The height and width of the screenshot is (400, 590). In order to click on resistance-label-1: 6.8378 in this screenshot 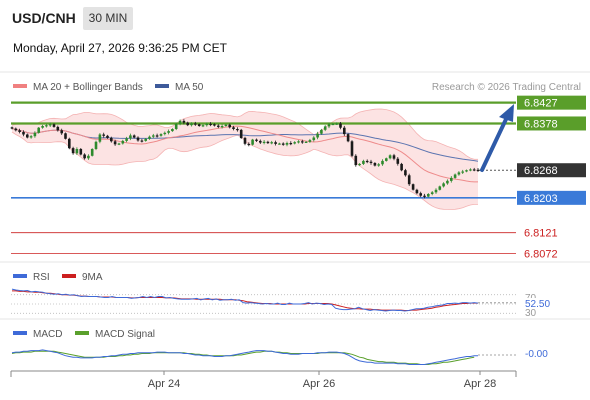, I will do `click(541, 124)`.